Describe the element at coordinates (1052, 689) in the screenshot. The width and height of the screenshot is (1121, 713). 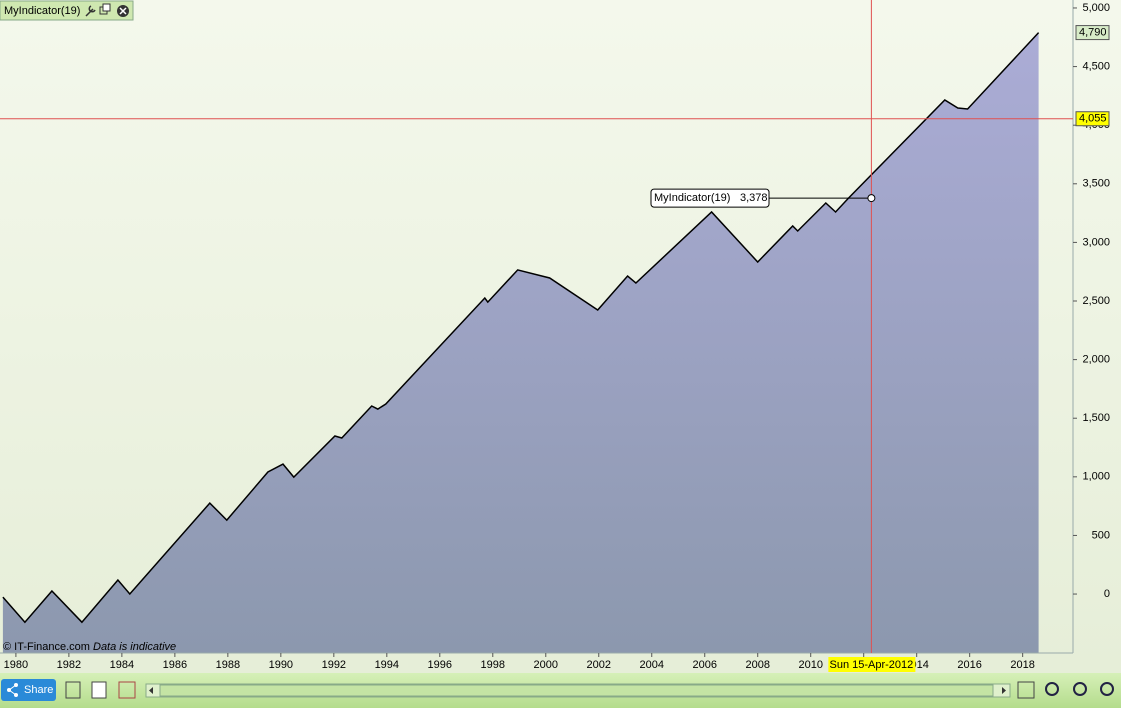
I see `zoom-icon` at that location.